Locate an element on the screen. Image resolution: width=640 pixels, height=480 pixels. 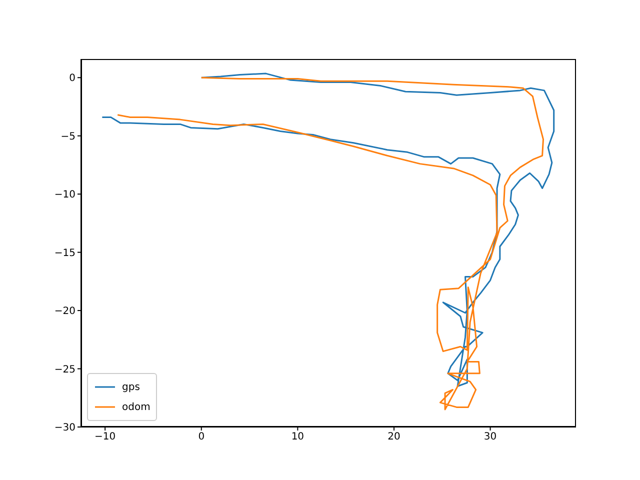
legend-label: odom is located at coordinates (136, 407).